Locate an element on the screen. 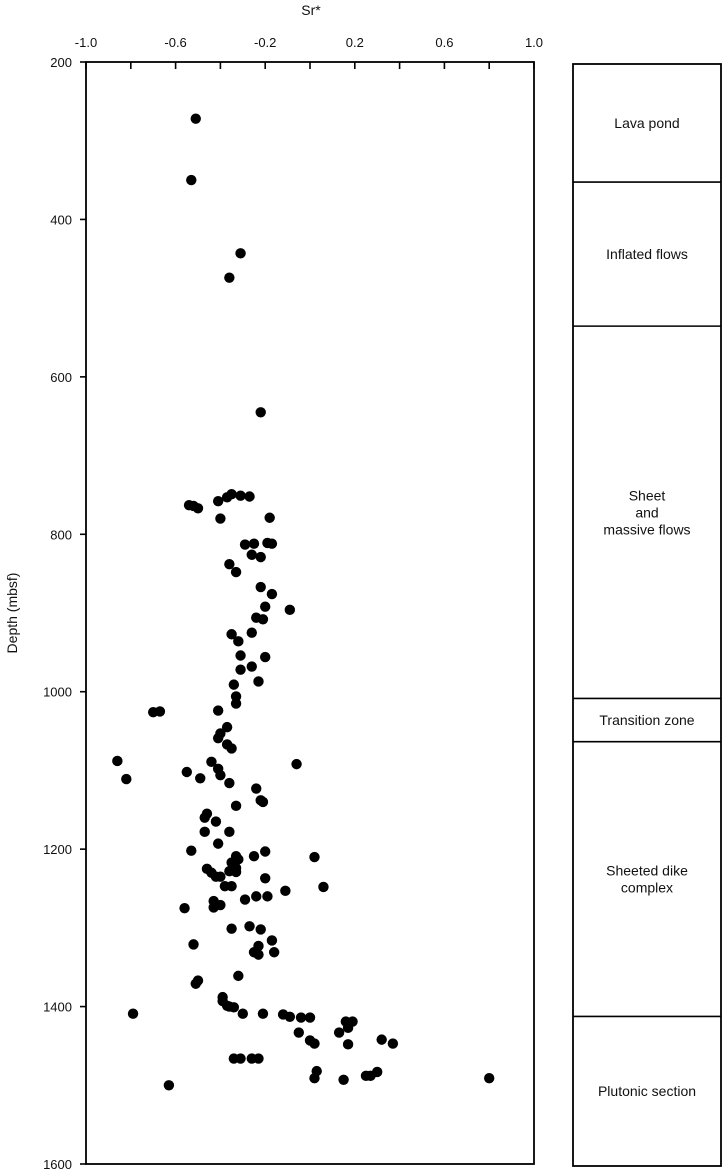 The image size is (724, 1176). unit-label: Inflated flows is located at coordinates (647, 254).